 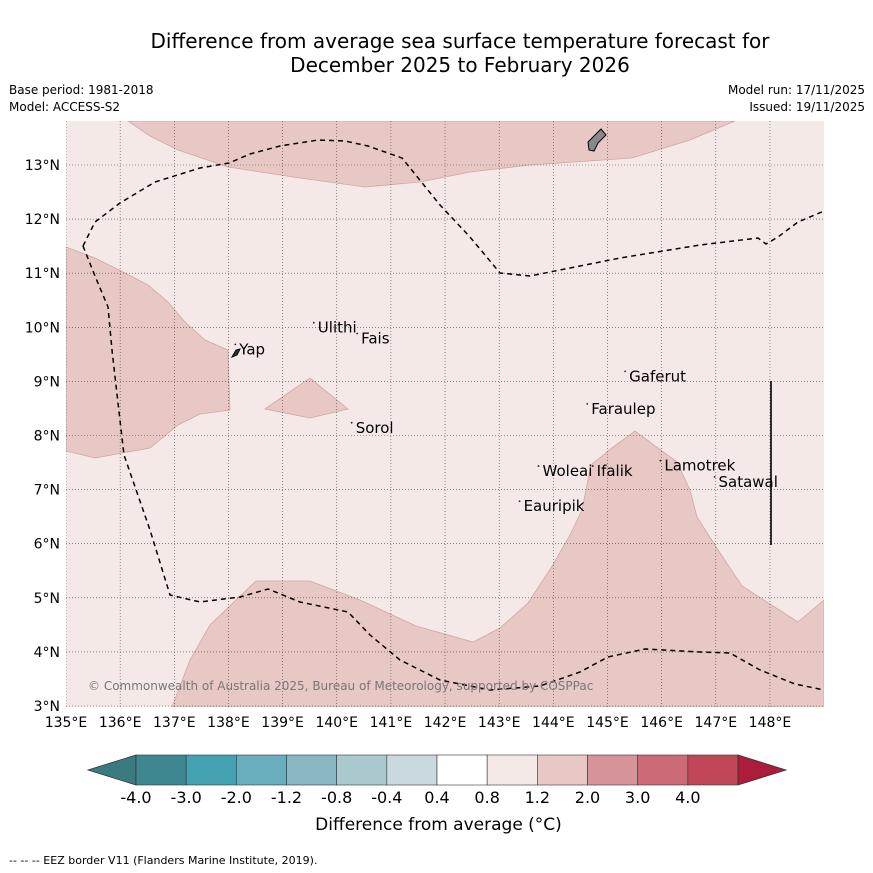 What do you see at coordinates (716, 723) in the screenshot?
I see `longitude-tick-label: 147°E` at bounding box center [716, 723].